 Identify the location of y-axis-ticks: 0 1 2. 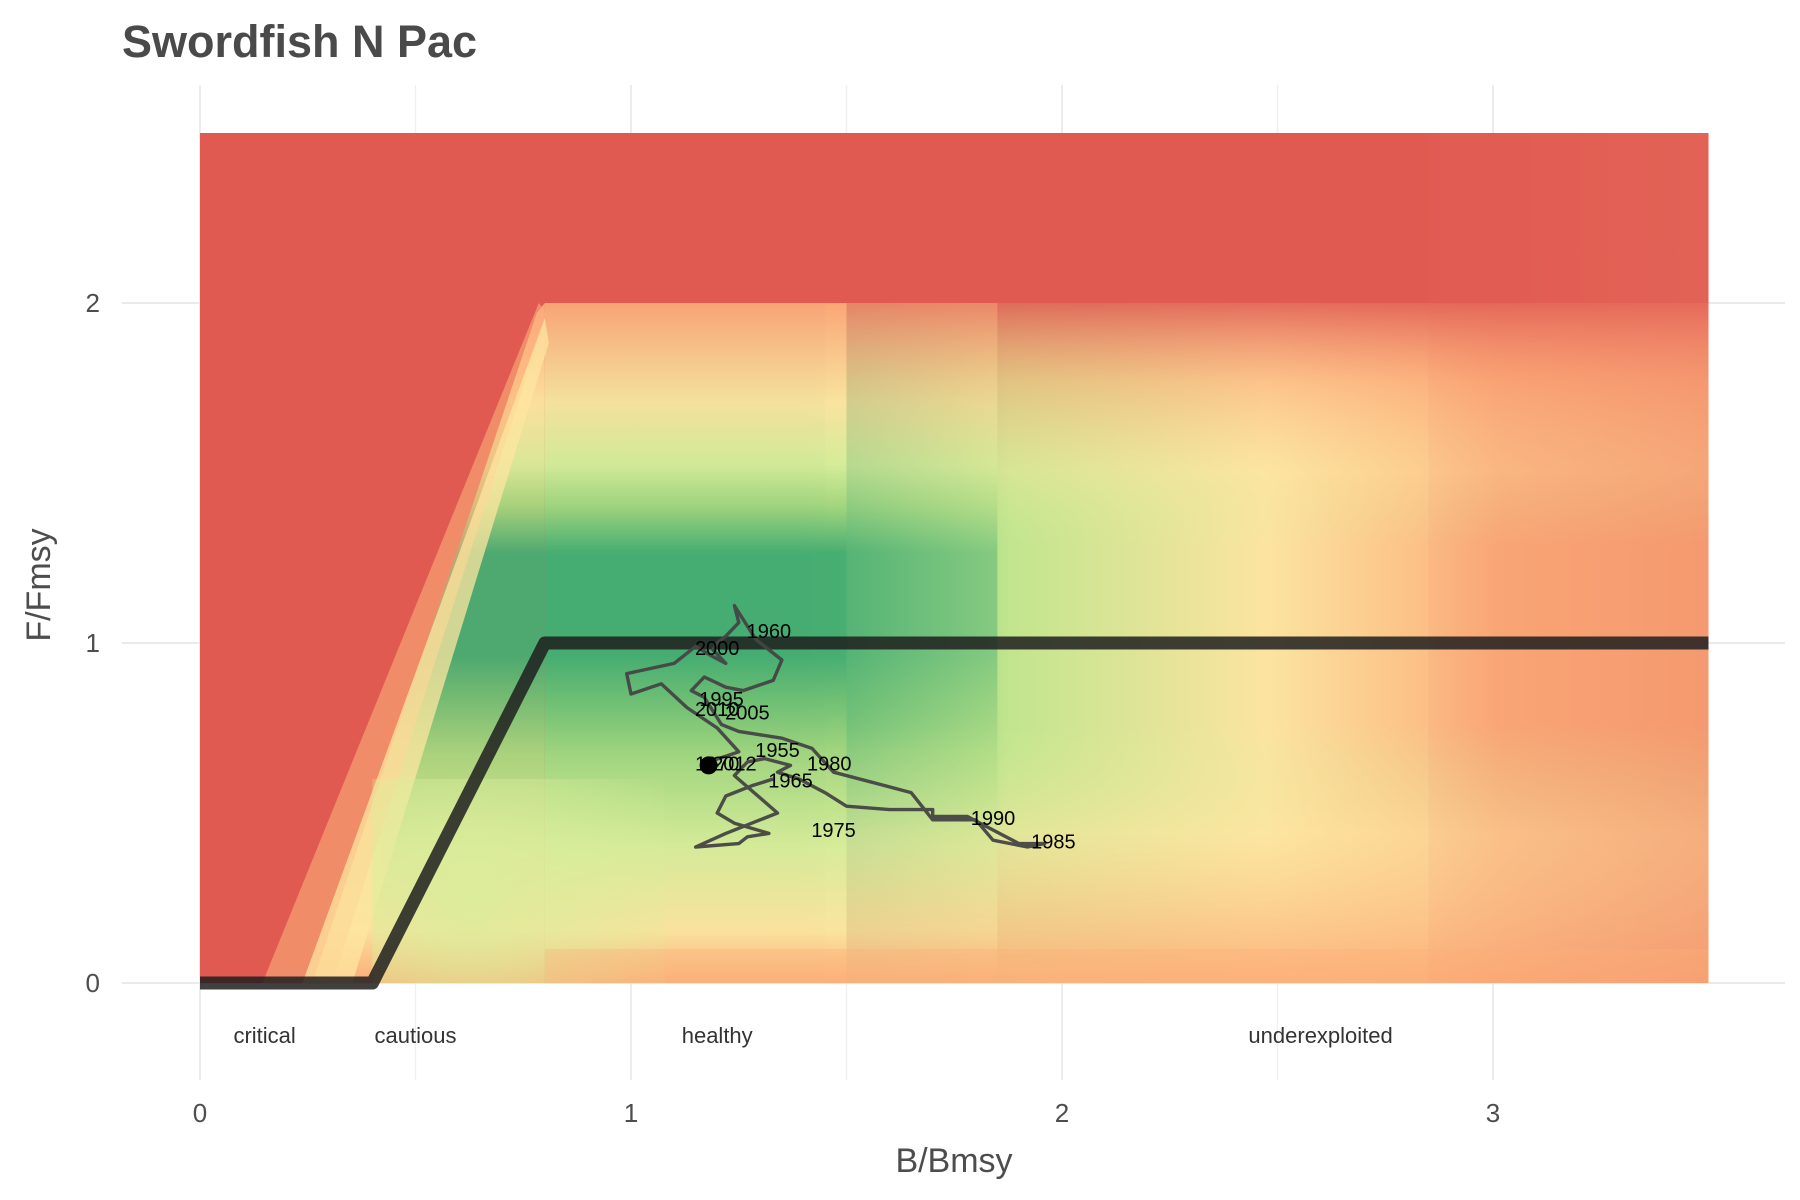
(93, 643).